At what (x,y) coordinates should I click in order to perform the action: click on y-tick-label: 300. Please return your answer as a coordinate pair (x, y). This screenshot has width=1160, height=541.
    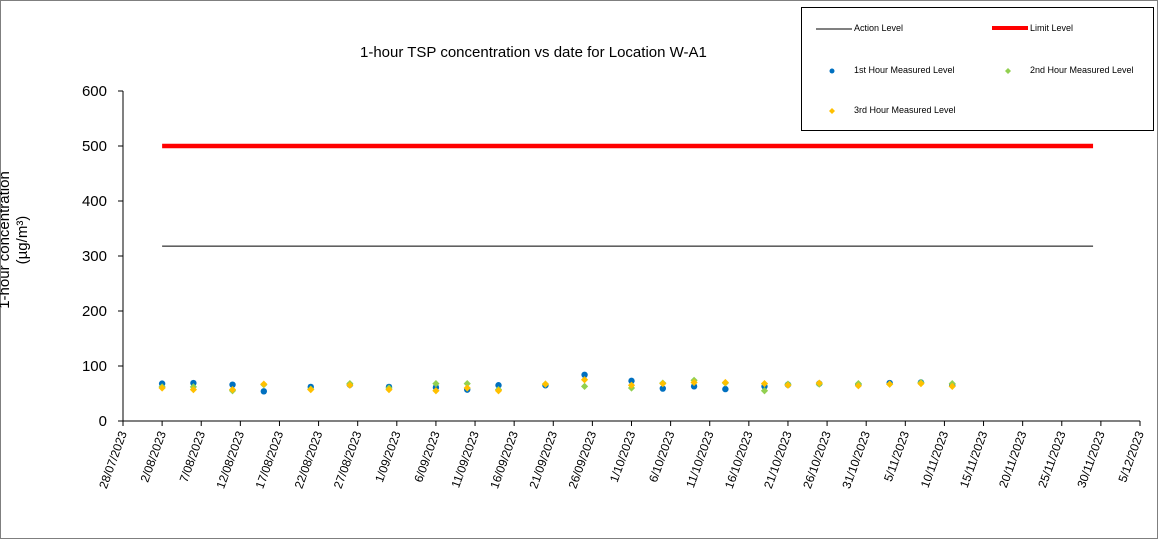
    Looking at the image, I should click on (94, 256).